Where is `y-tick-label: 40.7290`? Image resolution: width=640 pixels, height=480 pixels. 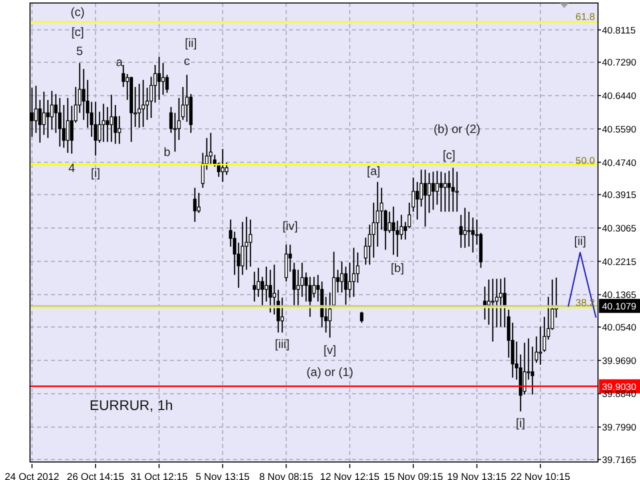 y-tick-label: 40.7290 is located at coordinates (619, 63).